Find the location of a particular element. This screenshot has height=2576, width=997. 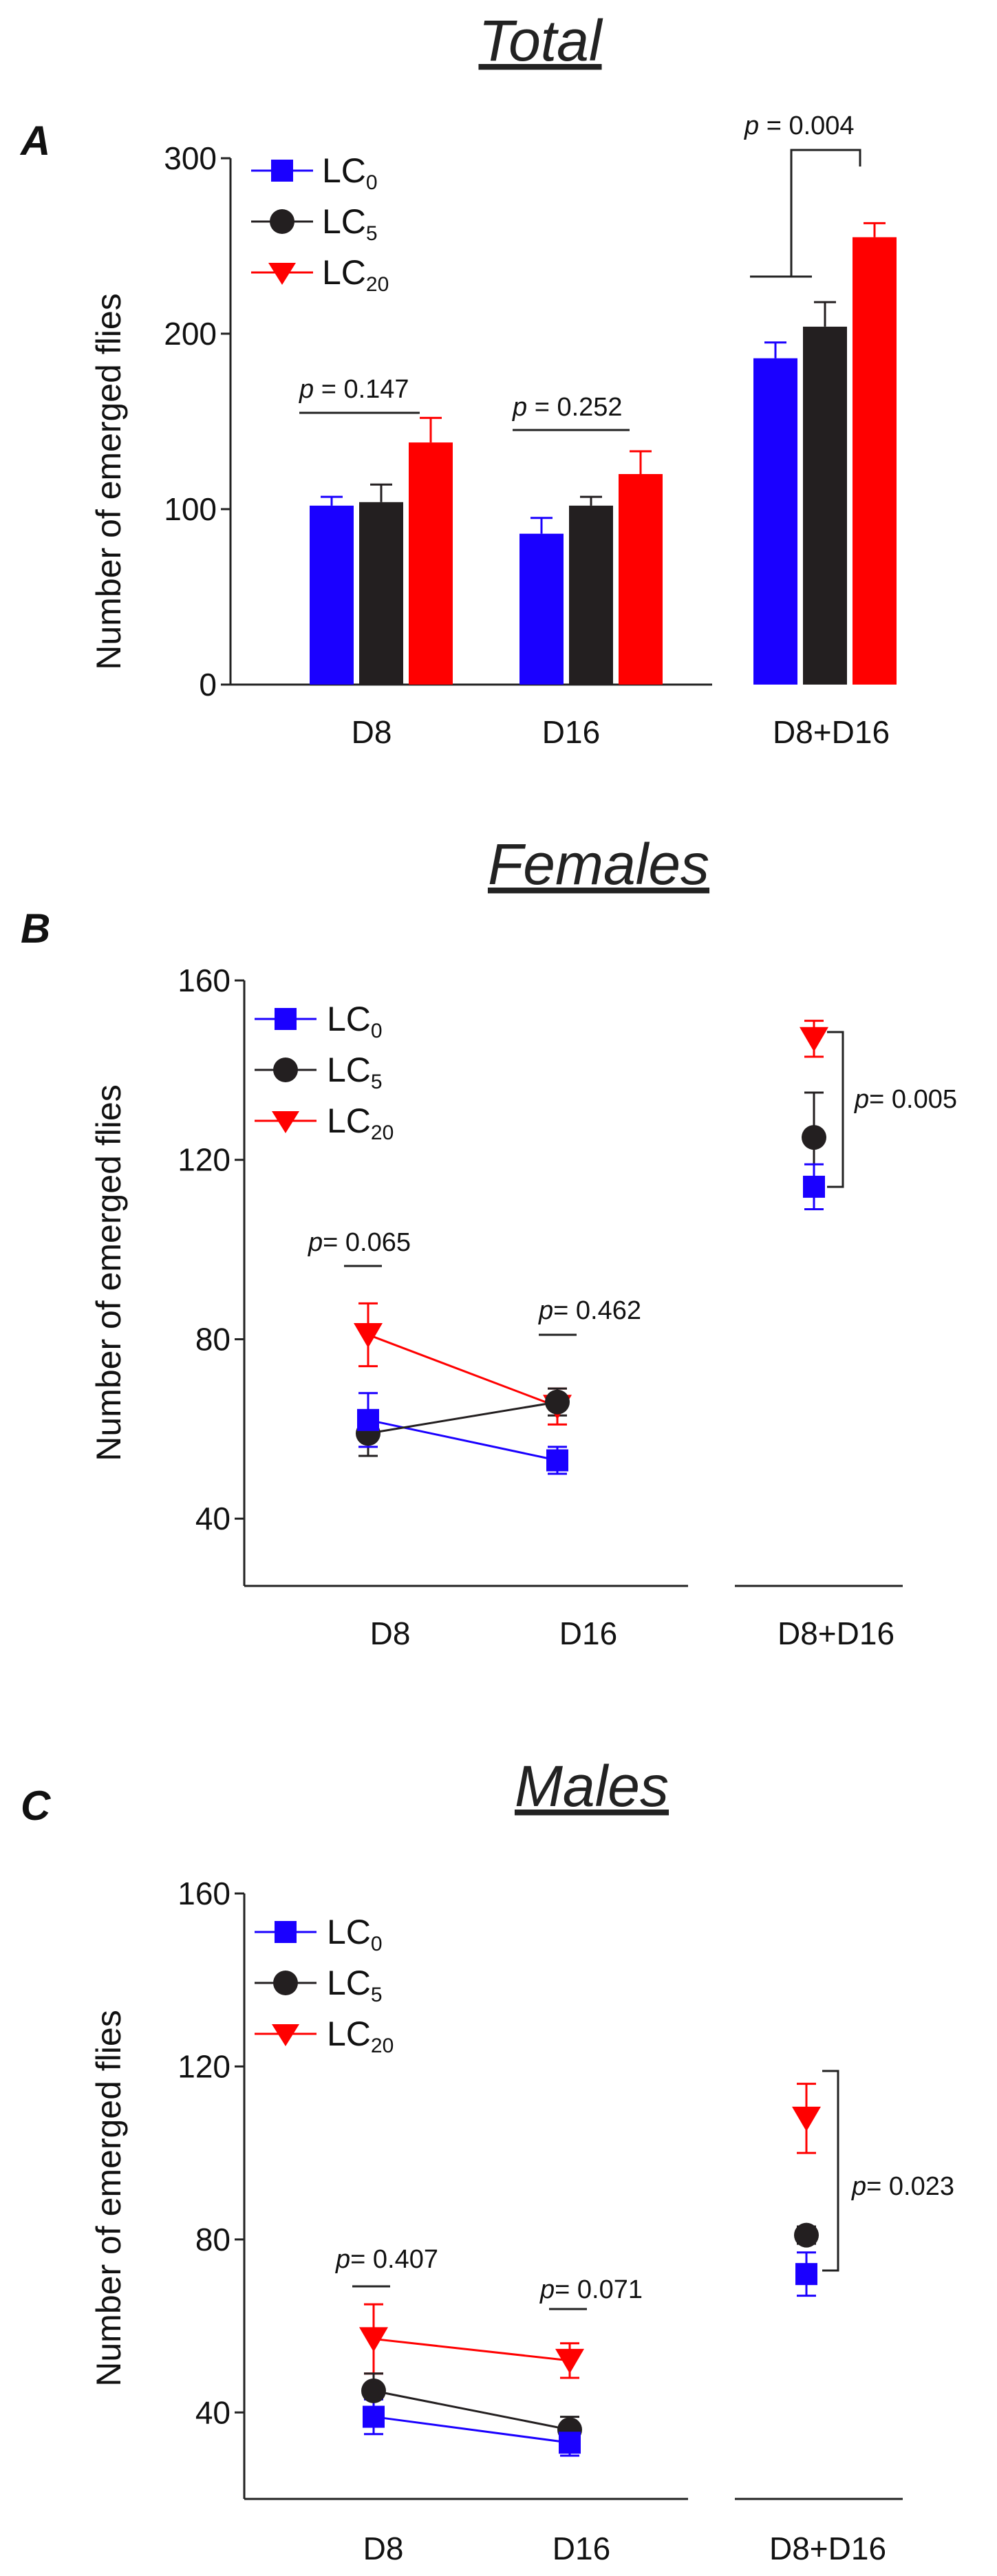

y-tick-label: 200 is located at coordinates (190, 334).